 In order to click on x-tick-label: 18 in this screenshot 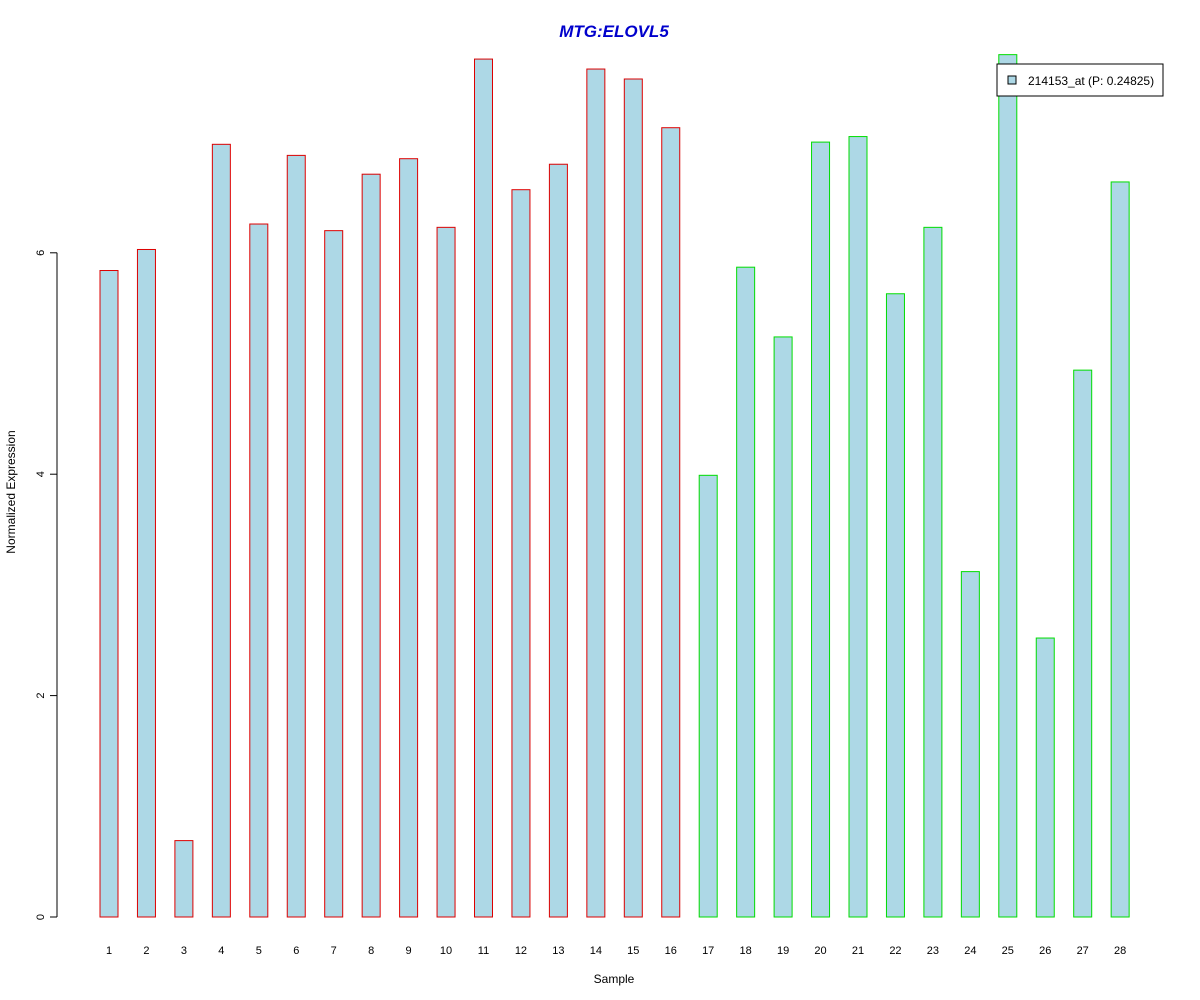, I will do `click(746, 951)`.